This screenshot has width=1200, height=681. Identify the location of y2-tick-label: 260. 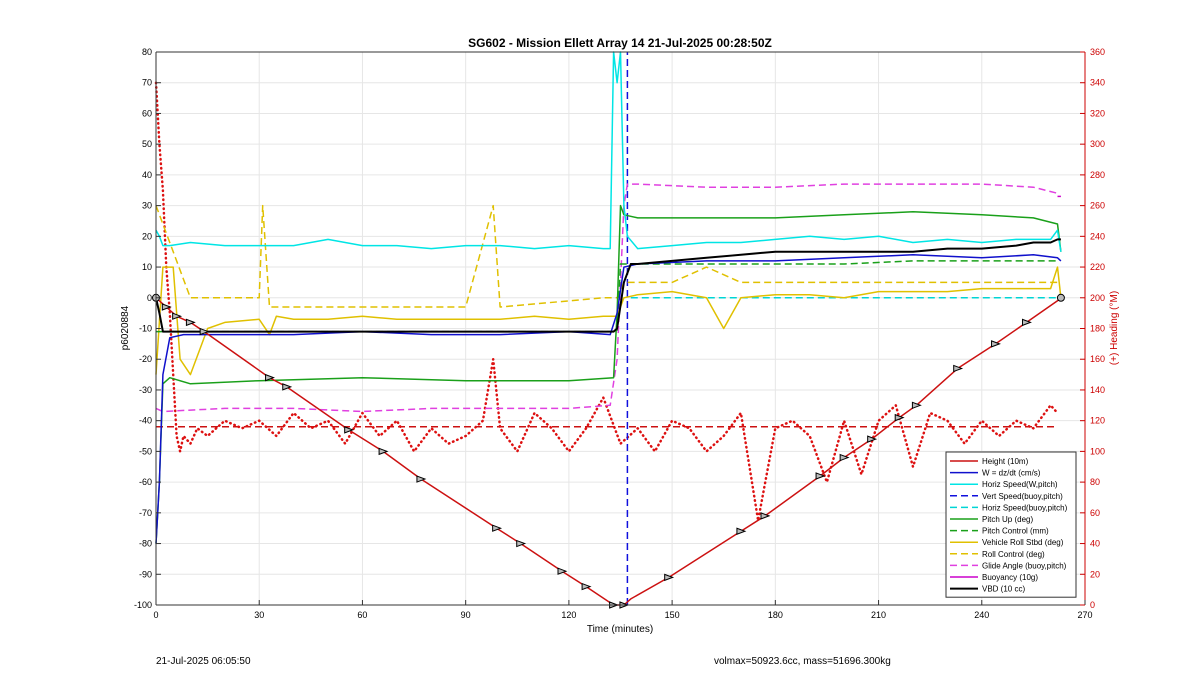
(1097, 206).